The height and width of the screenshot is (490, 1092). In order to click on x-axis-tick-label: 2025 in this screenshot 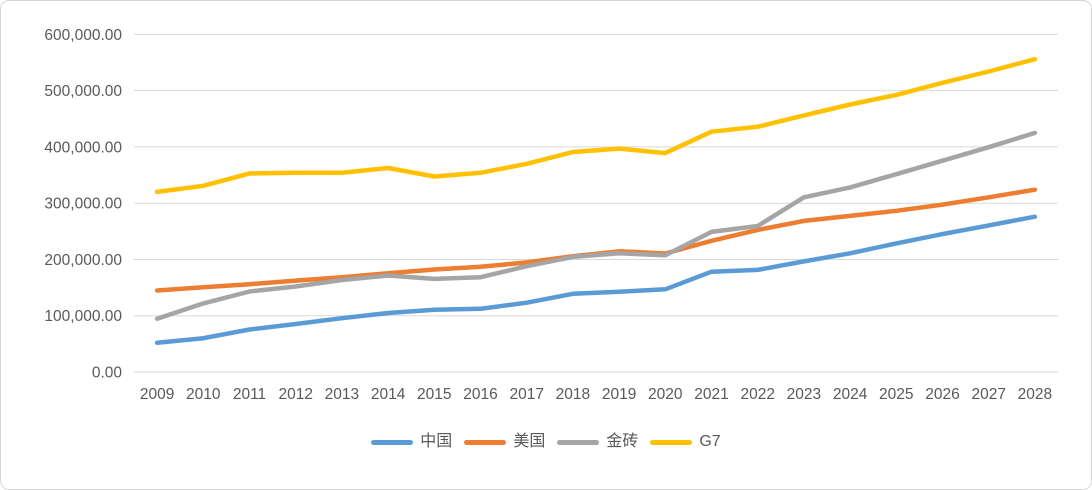, I will do `click(896, 394)`.